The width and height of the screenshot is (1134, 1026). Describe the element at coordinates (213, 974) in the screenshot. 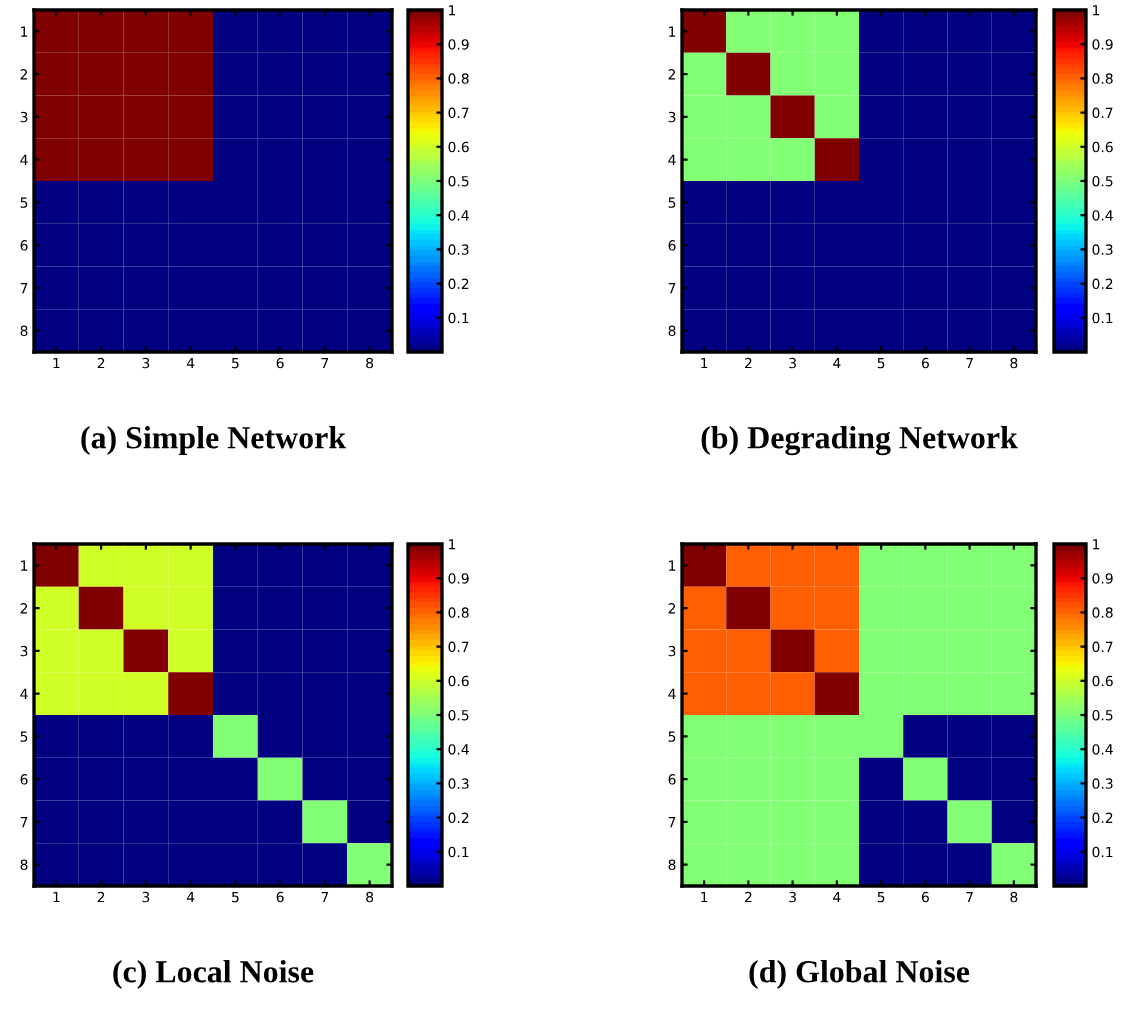

I see `text: (c) Local Noise` at that location.